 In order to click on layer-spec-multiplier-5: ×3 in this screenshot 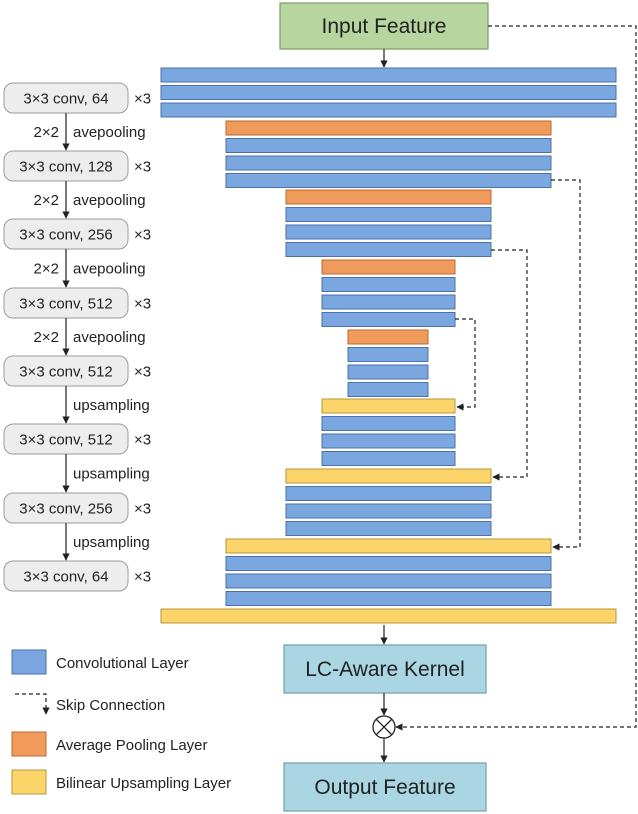, I will do `click(142, 440)`.